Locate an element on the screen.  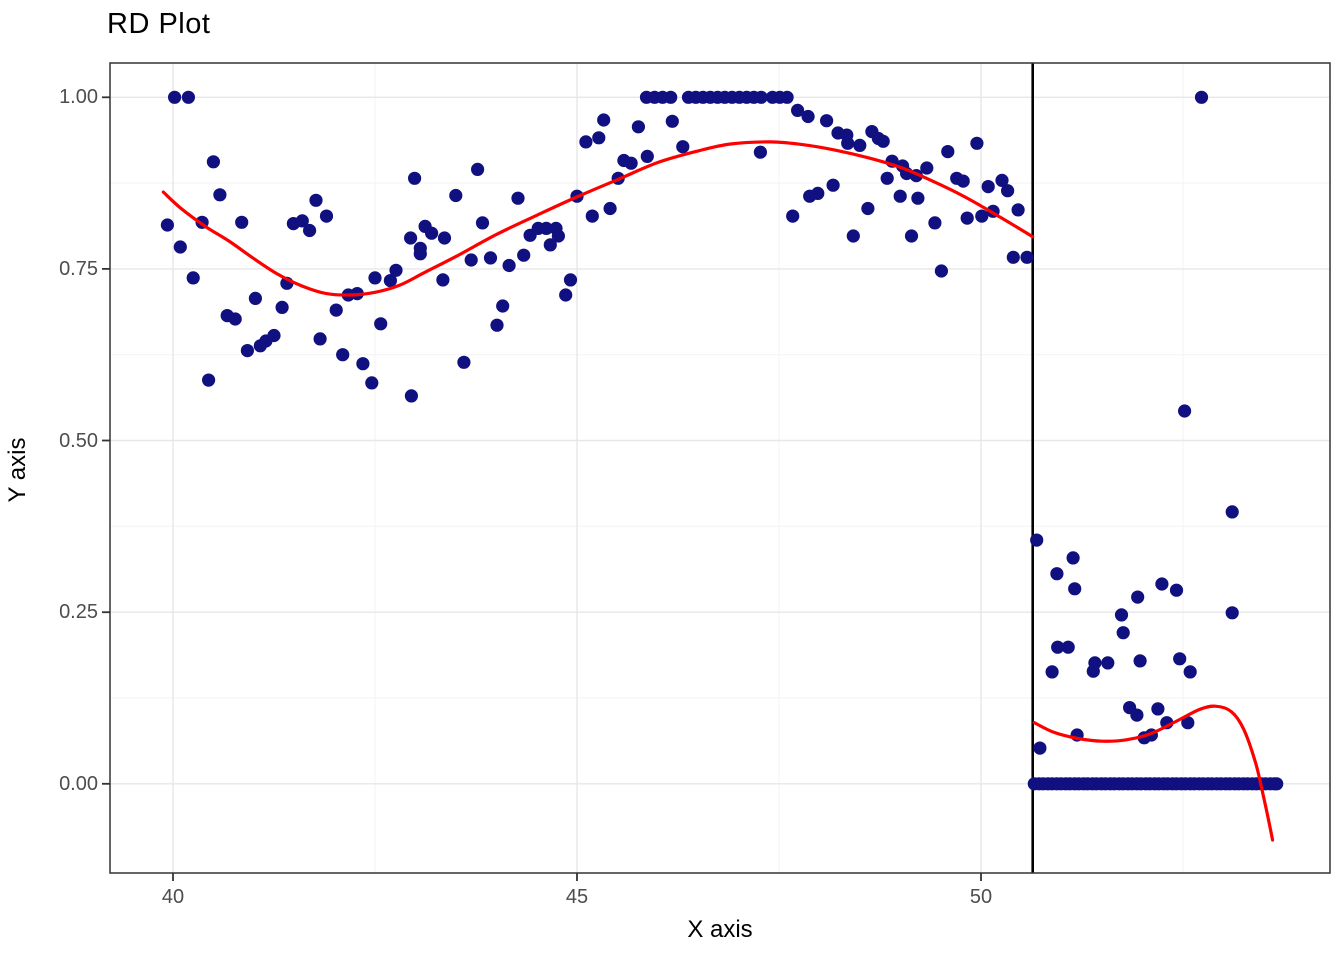
loess-curve-left is located at coordinates (598, 218).